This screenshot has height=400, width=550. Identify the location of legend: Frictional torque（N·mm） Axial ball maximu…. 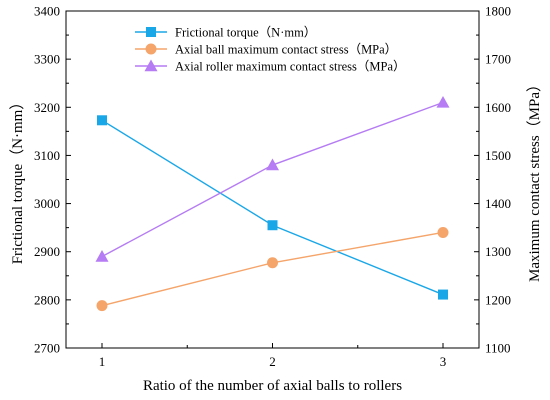
(270, 50).